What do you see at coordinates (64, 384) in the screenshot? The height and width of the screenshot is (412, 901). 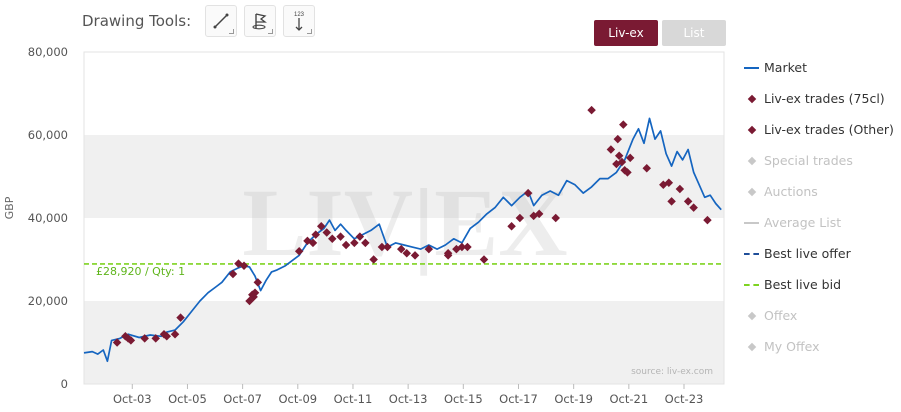 I see `y-tick-label: 0` at bounding box center [64, 384].